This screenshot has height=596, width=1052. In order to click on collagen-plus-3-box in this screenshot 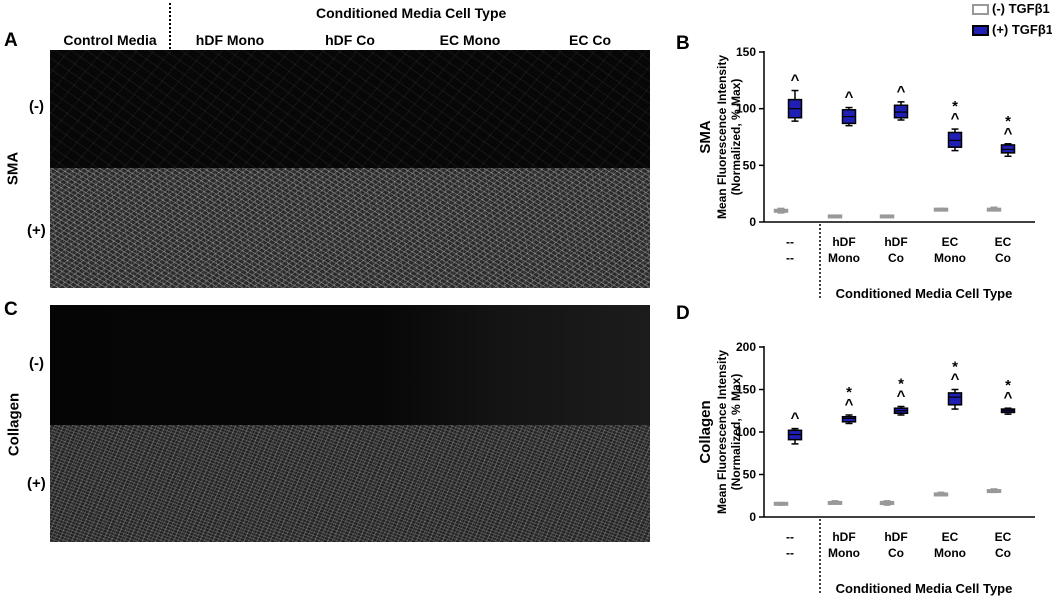, I will do `click(955, 399)`.